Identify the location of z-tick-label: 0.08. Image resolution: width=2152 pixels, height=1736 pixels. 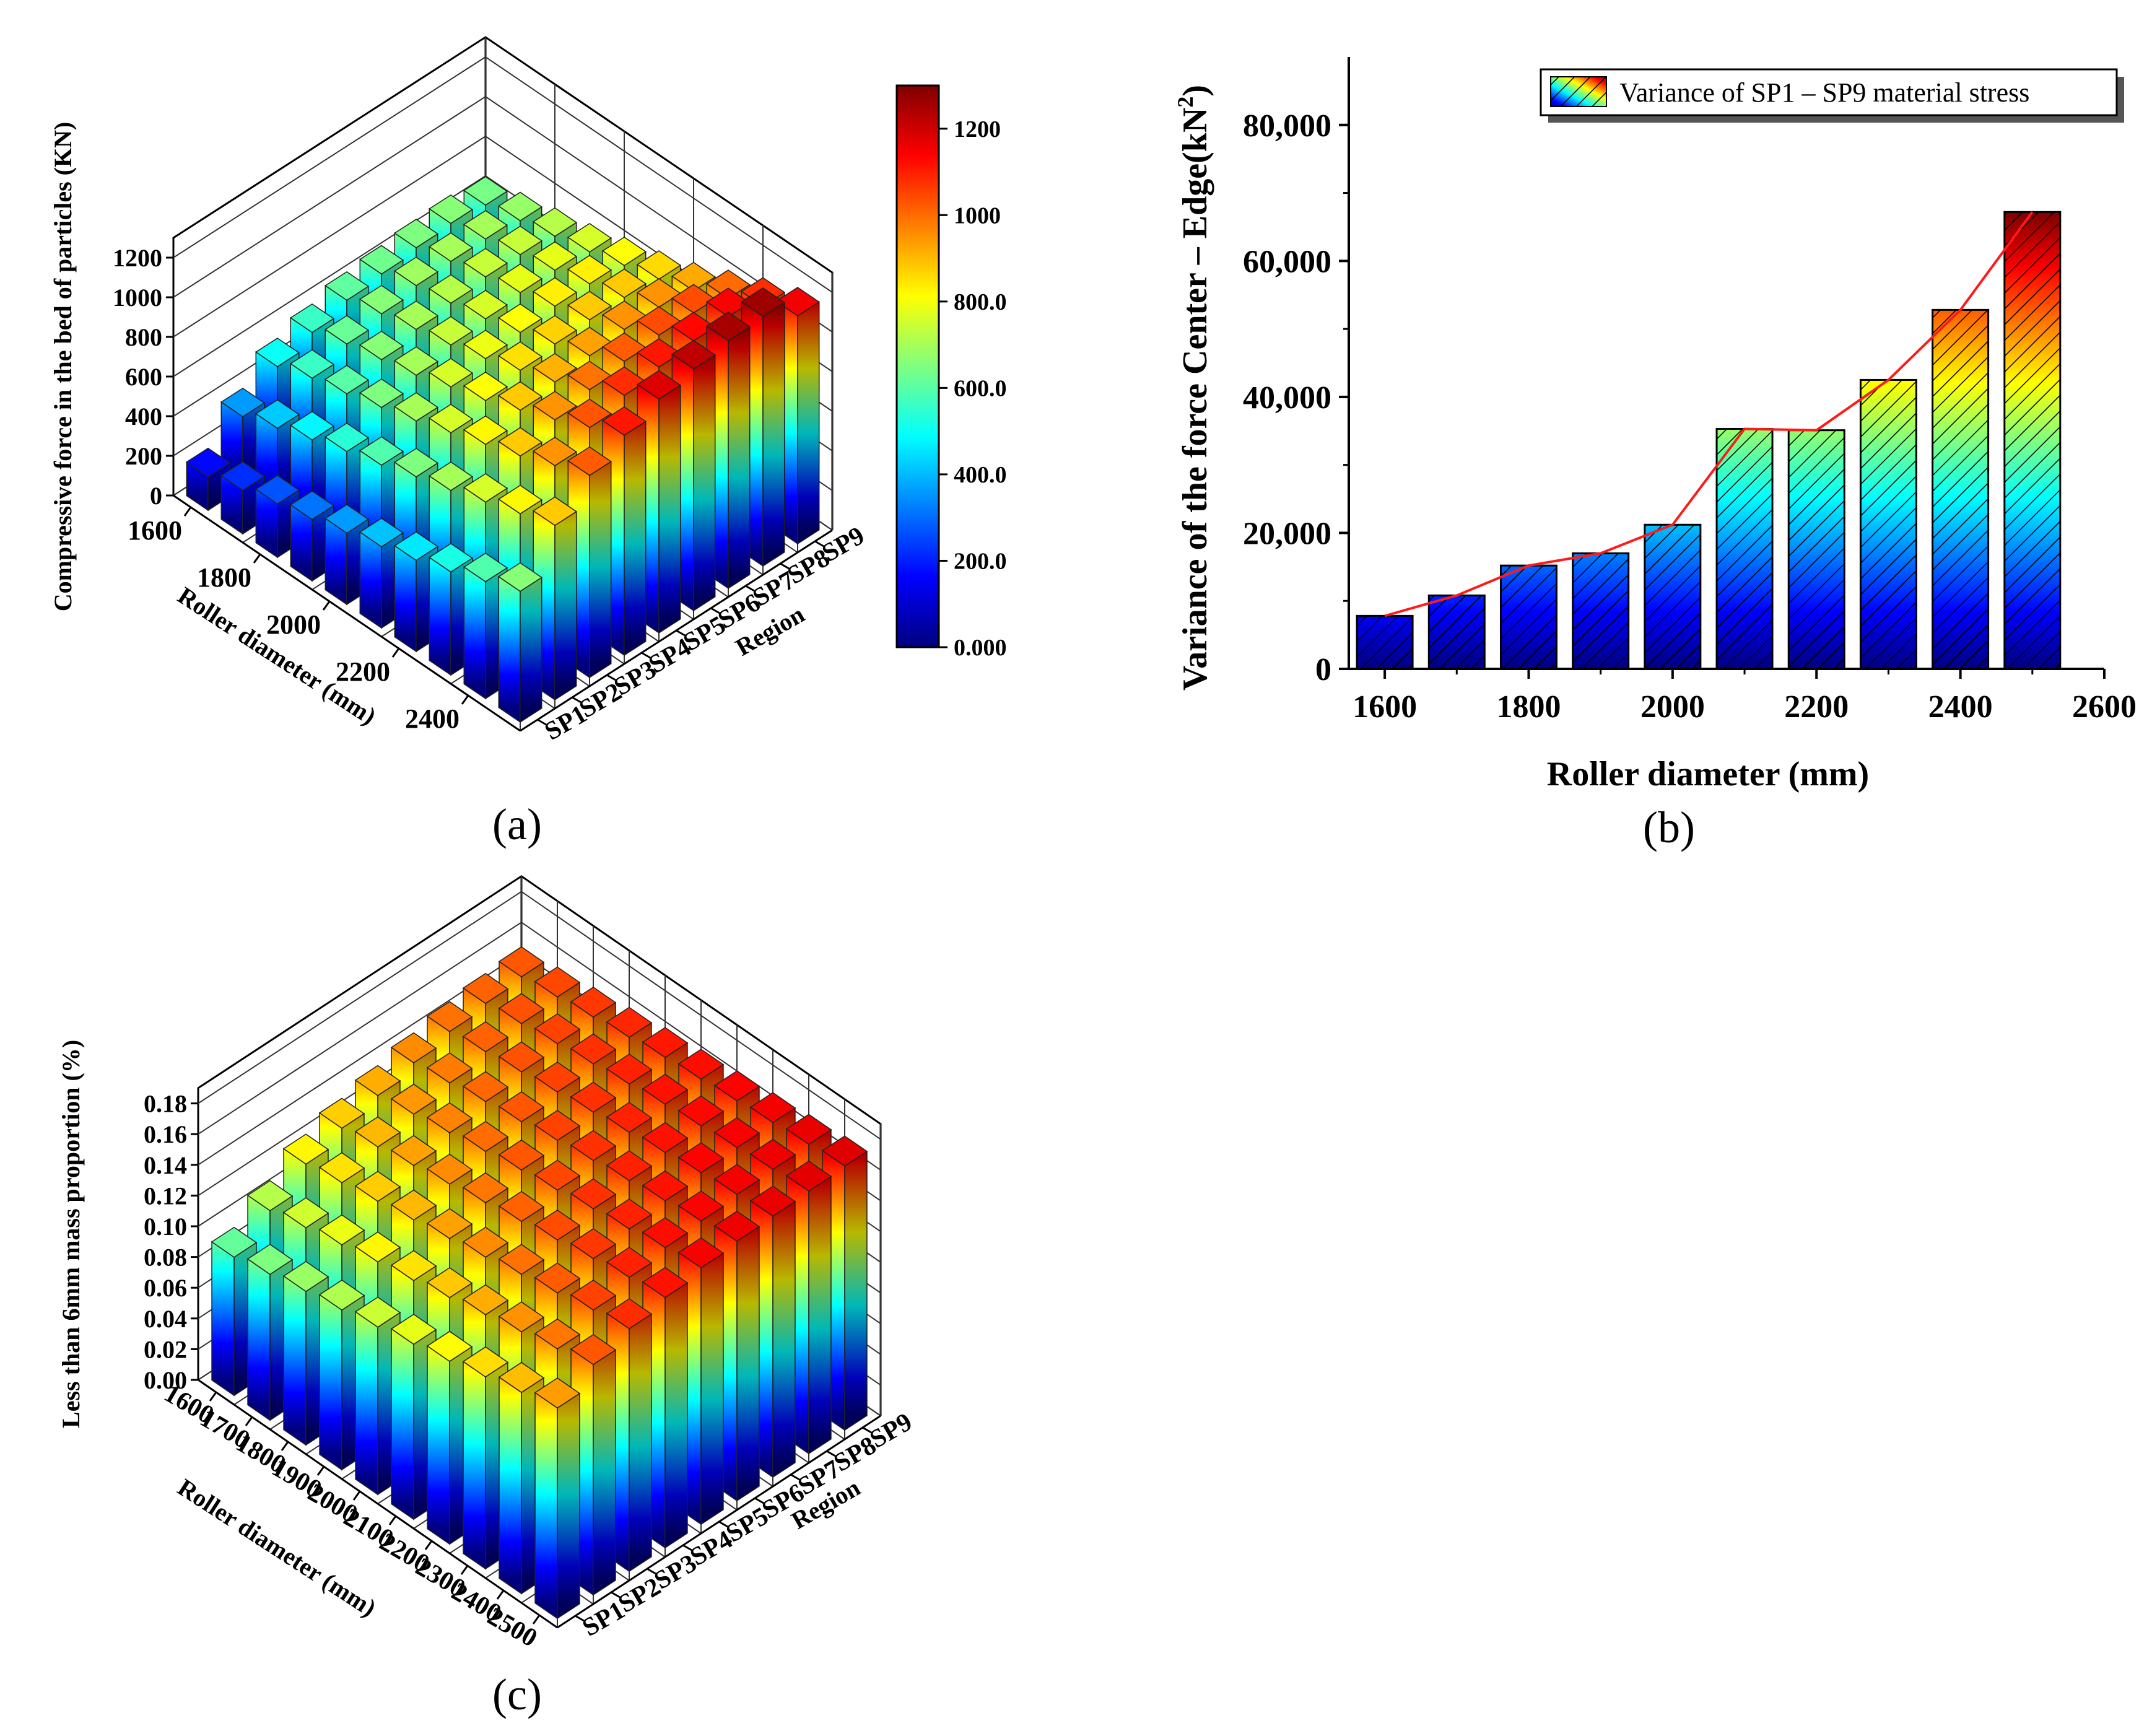
(165, 1257).